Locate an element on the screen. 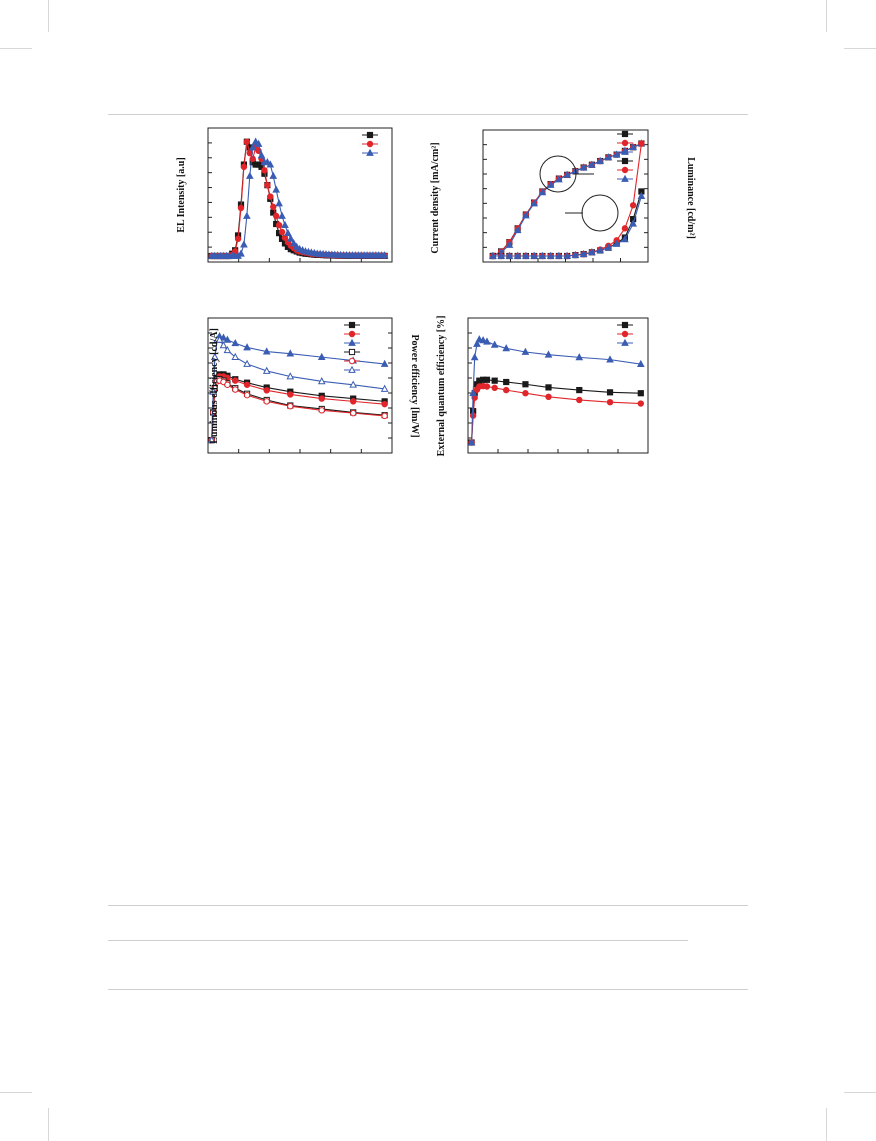  rule is located at coordinates (428, 989).